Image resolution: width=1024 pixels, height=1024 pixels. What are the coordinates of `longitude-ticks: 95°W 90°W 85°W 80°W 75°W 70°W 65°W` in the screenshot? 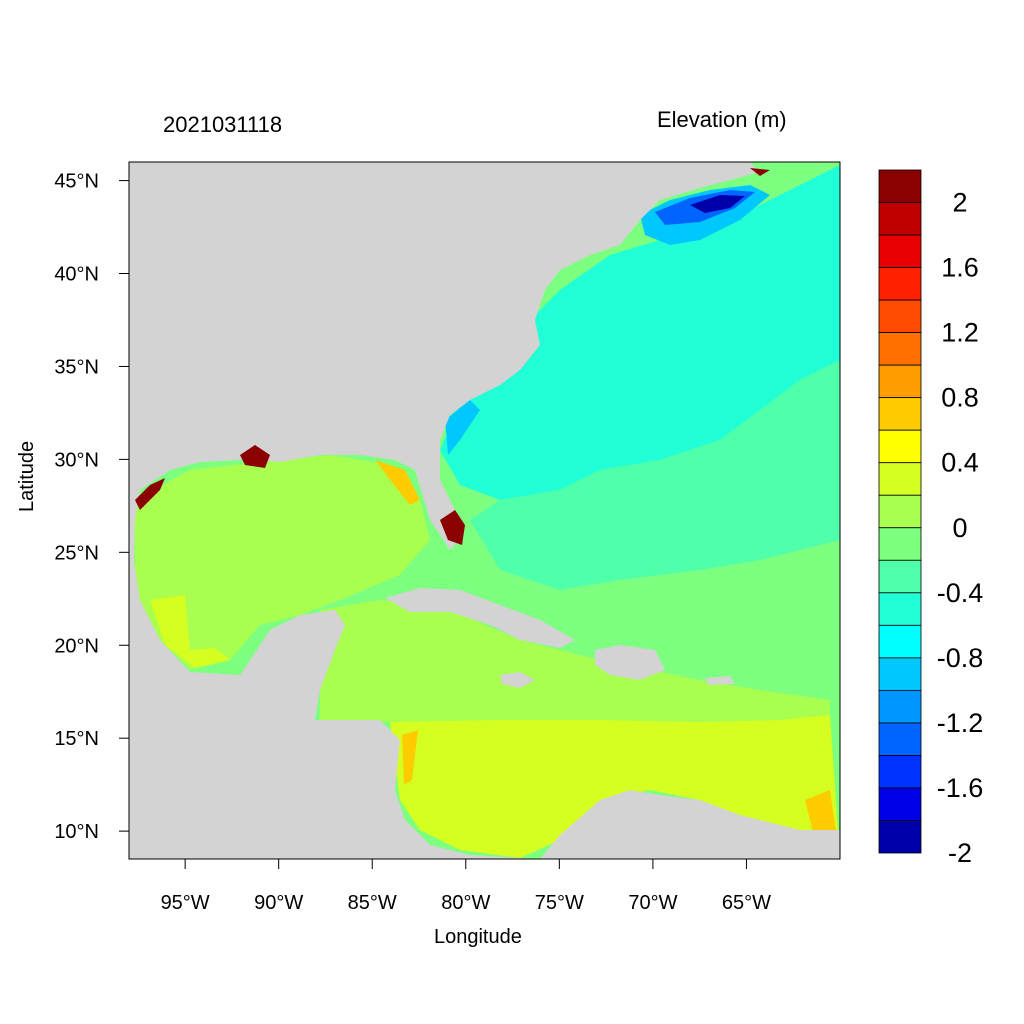 It's located at (466, 886).